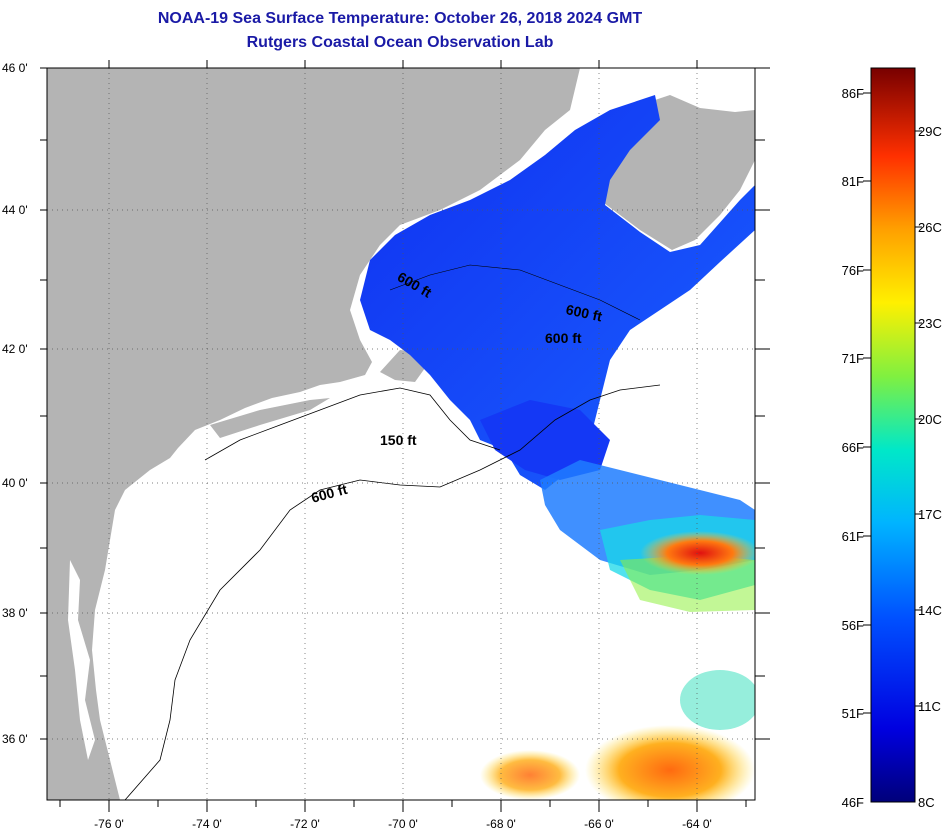  What do you see at coordinates (15, 739) in the screenshot?
I see `lat-label: 36 0'` at bounding box center [15, 739].